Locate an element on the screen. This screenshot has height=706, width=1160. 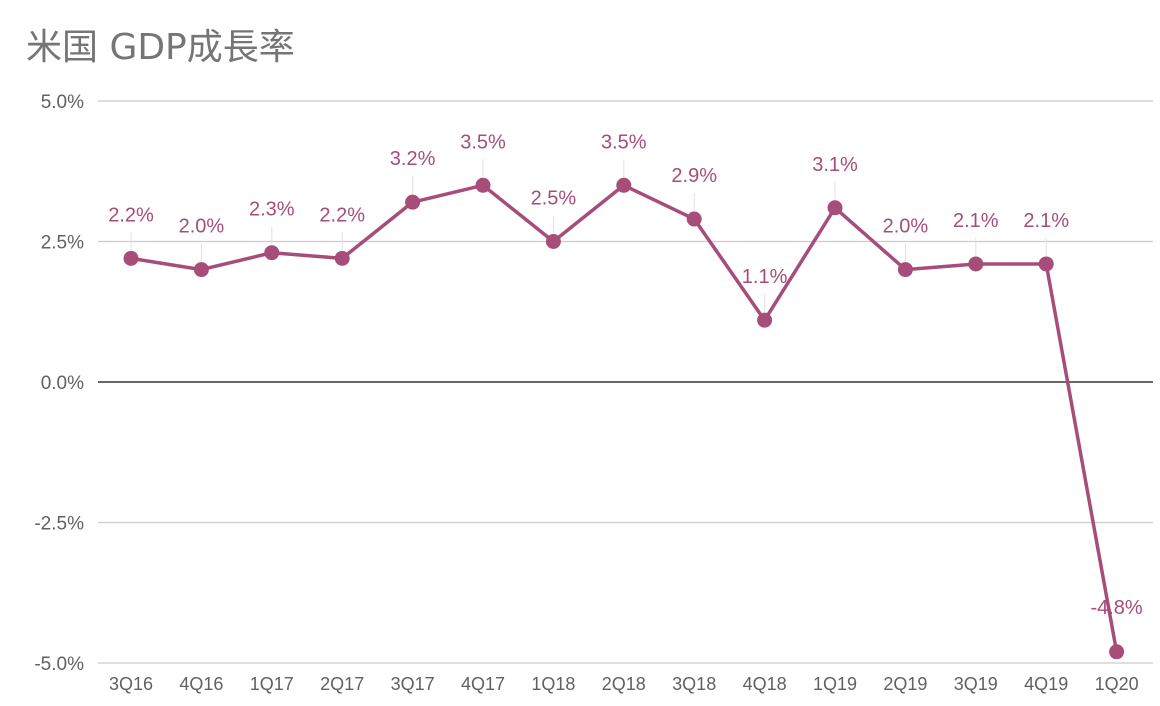
y-tick-label: 2.5% is located at coordinates (62, 243).